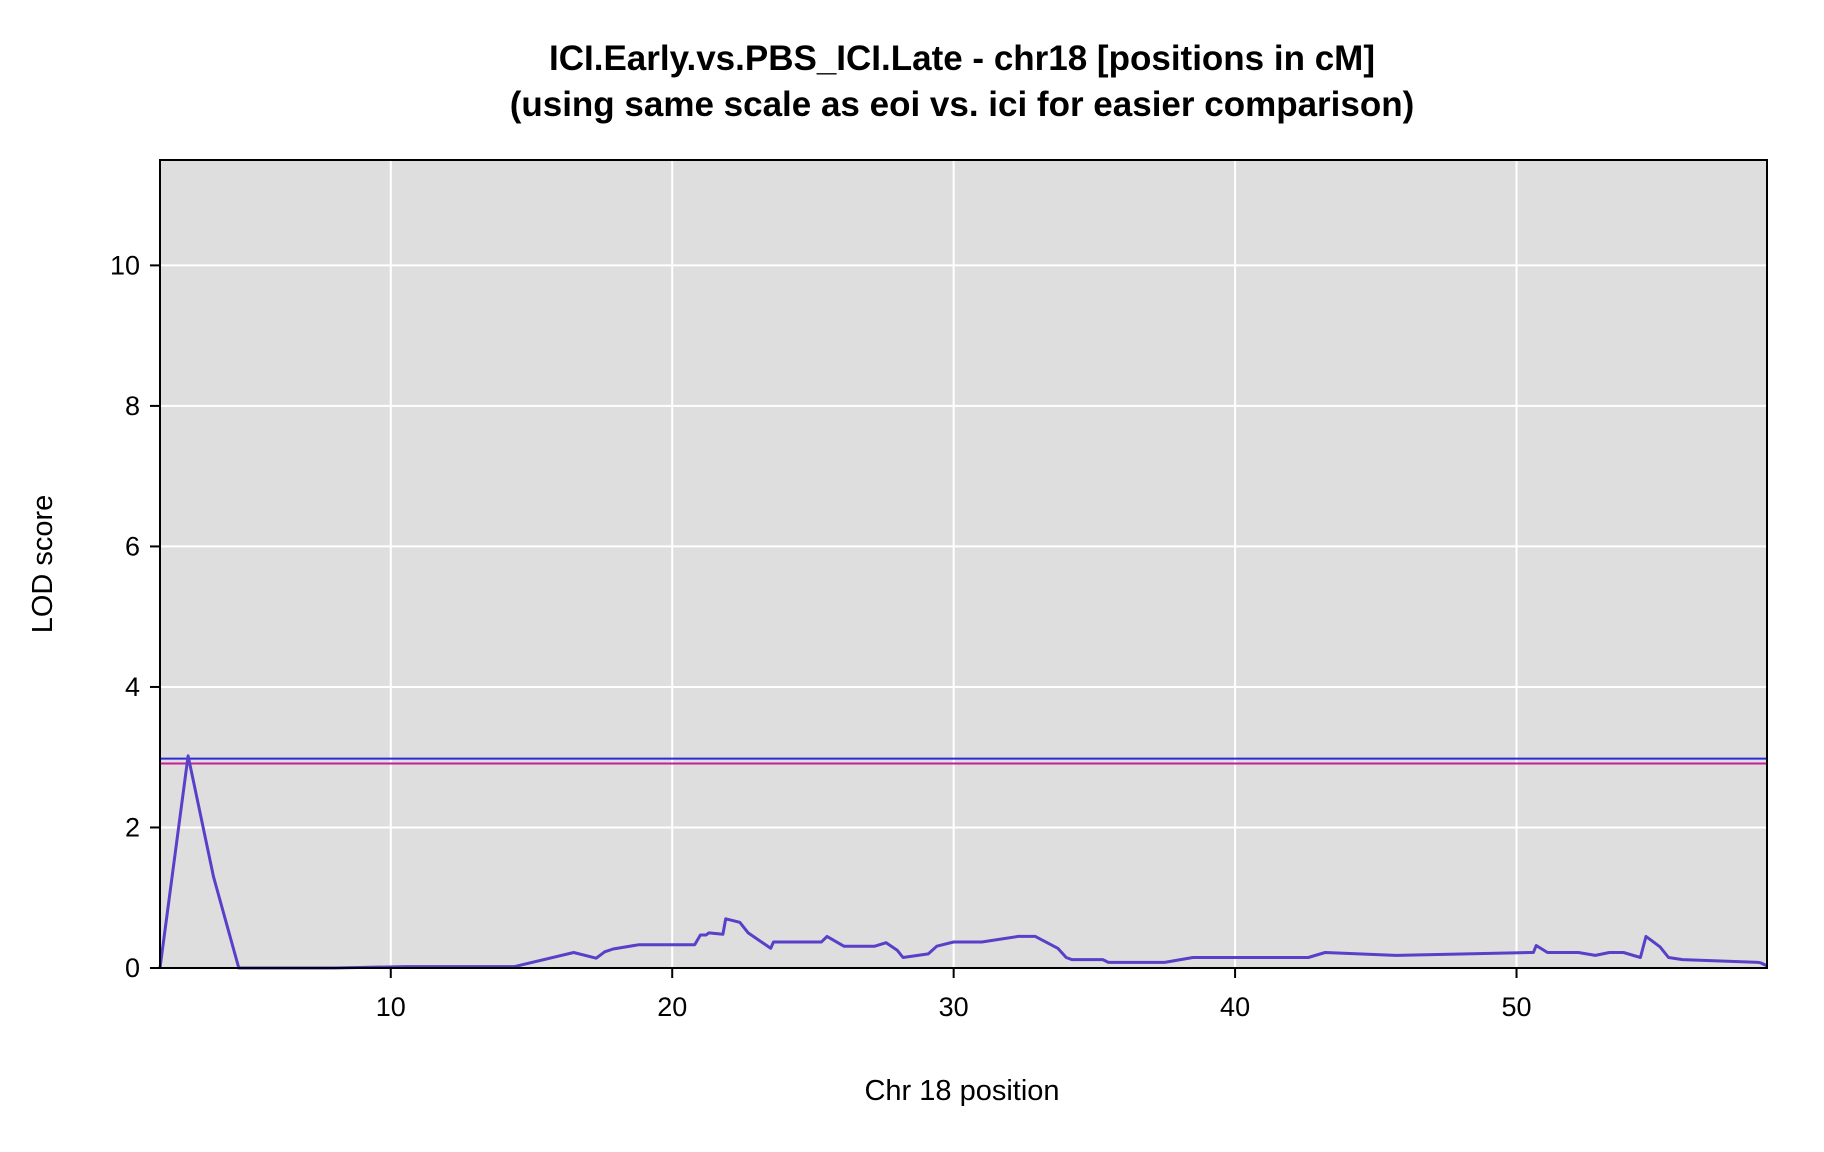 This screenshot has width=1824, height=1152. Describe the element at coordinates (135, 616) in the screenshot. I see `y-axis-ticks: 0 2 4 6 8 10` at that location.